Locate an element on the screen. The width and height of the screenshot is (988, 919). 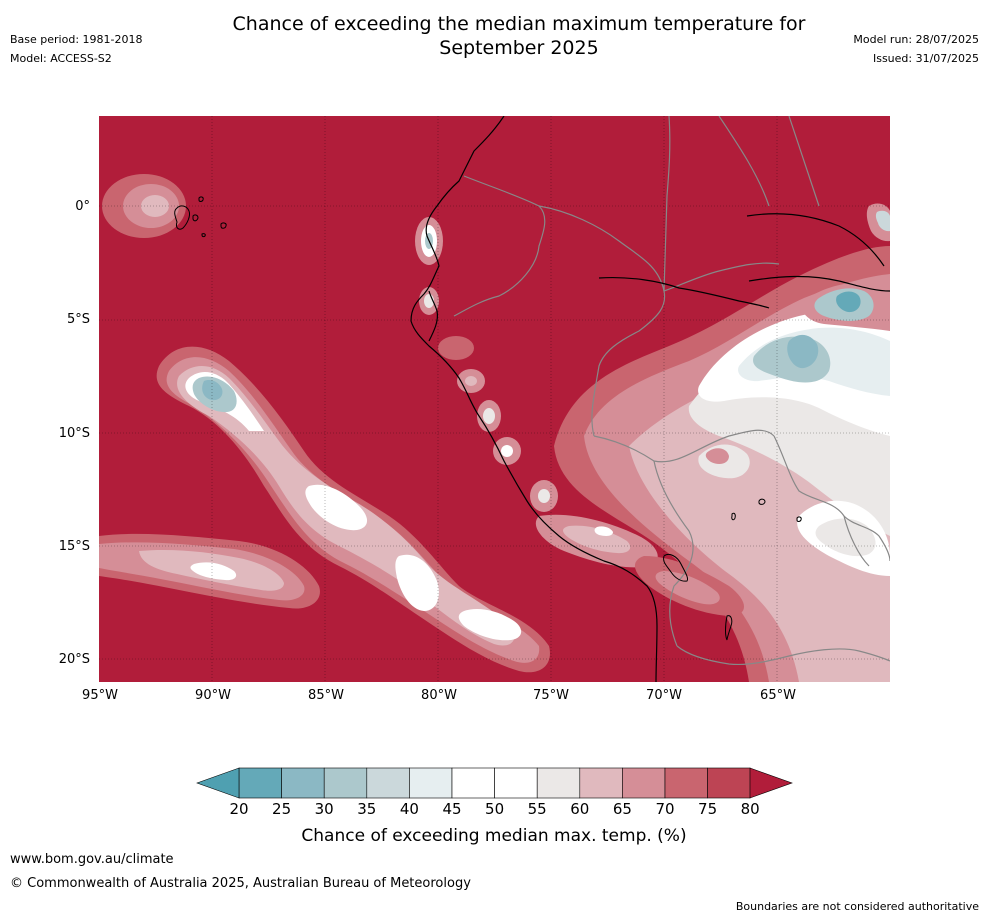
colorbar-label-25: 25 is located at coordinates (282, 809).